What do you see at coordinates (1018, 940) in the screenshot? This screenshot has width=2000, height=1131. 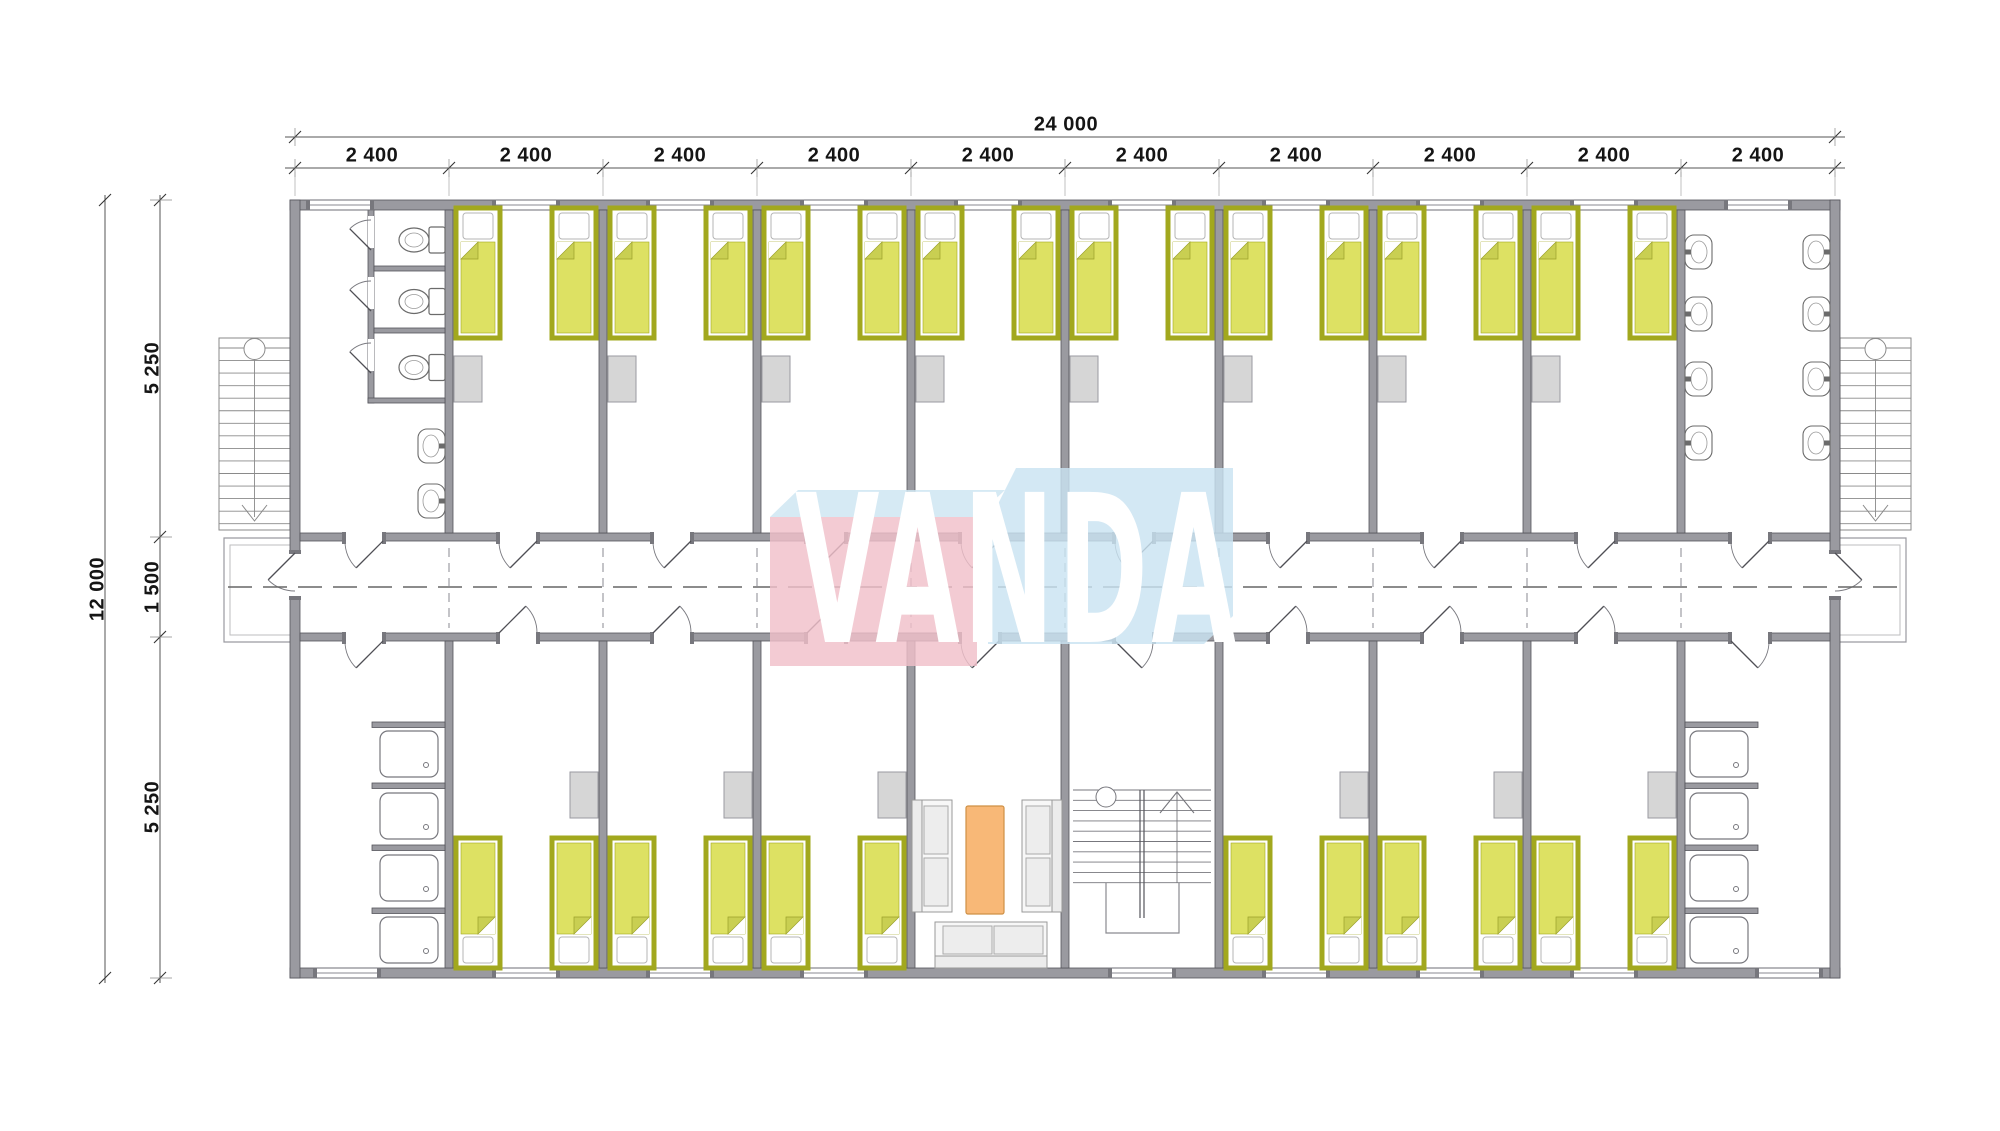 I see `sofa-cushion` at bounding box center [1018, 940].